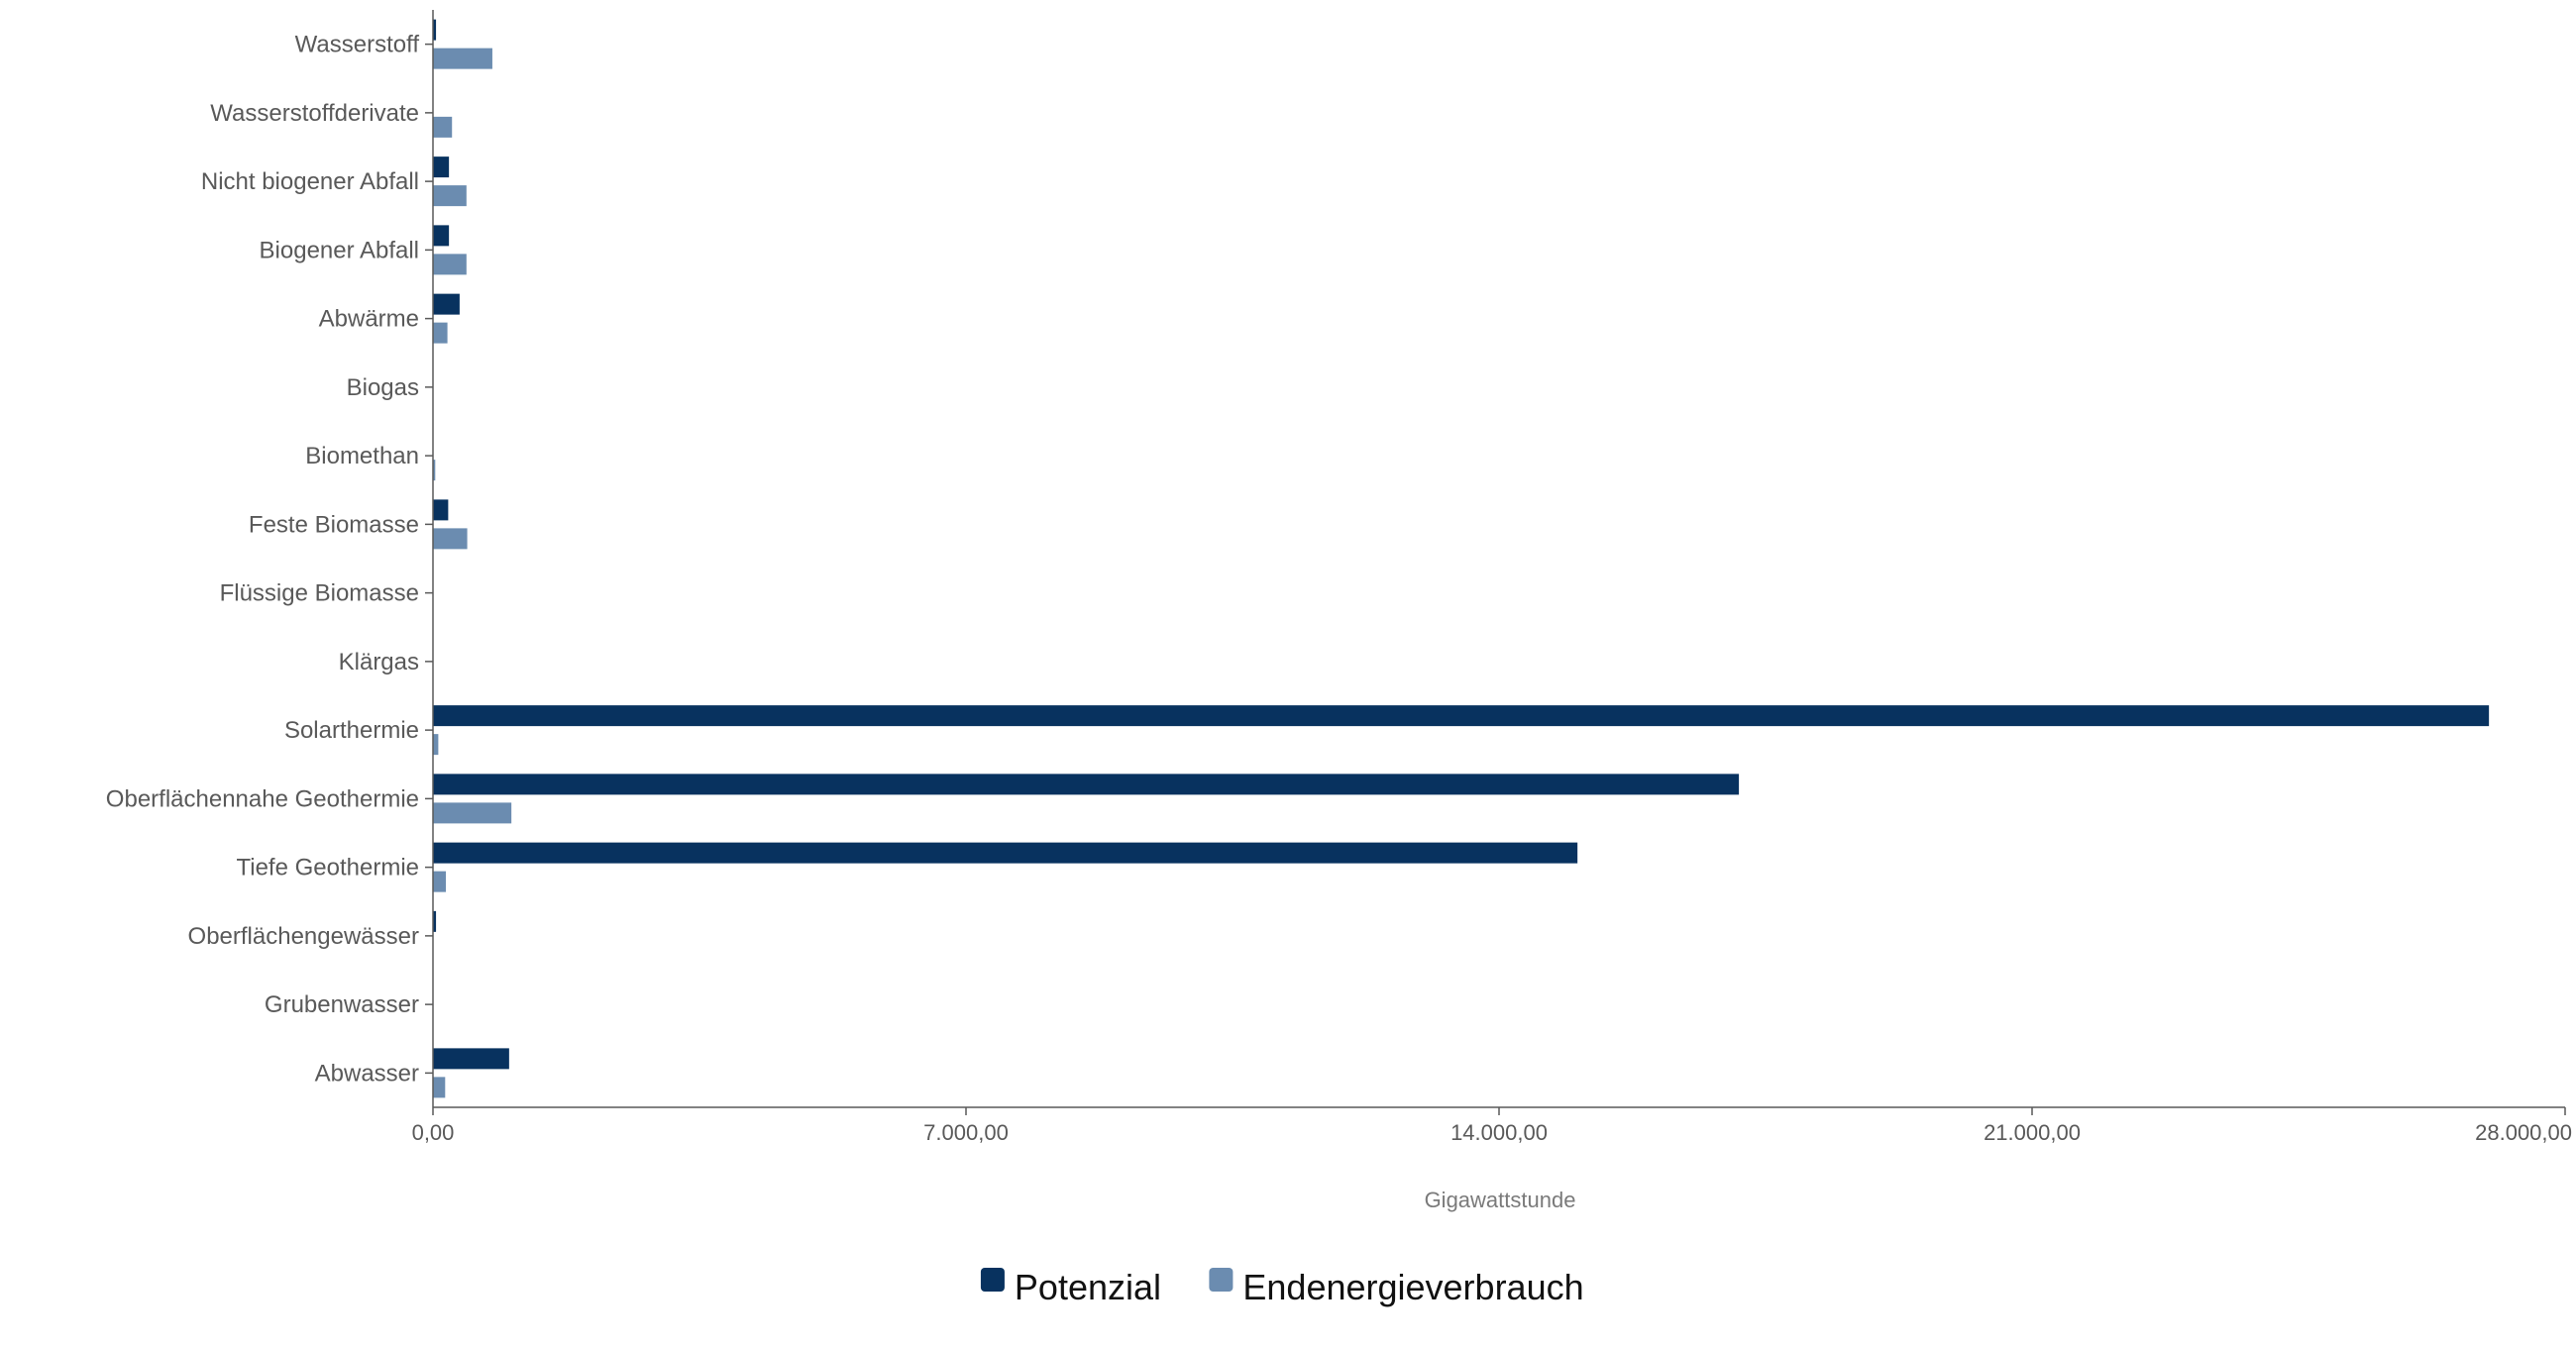 The height and width of the screenshot is (1348, 2576). I want to click on bar-endenergieverbrauch-wasserstoffderivate, so click(443, 127).